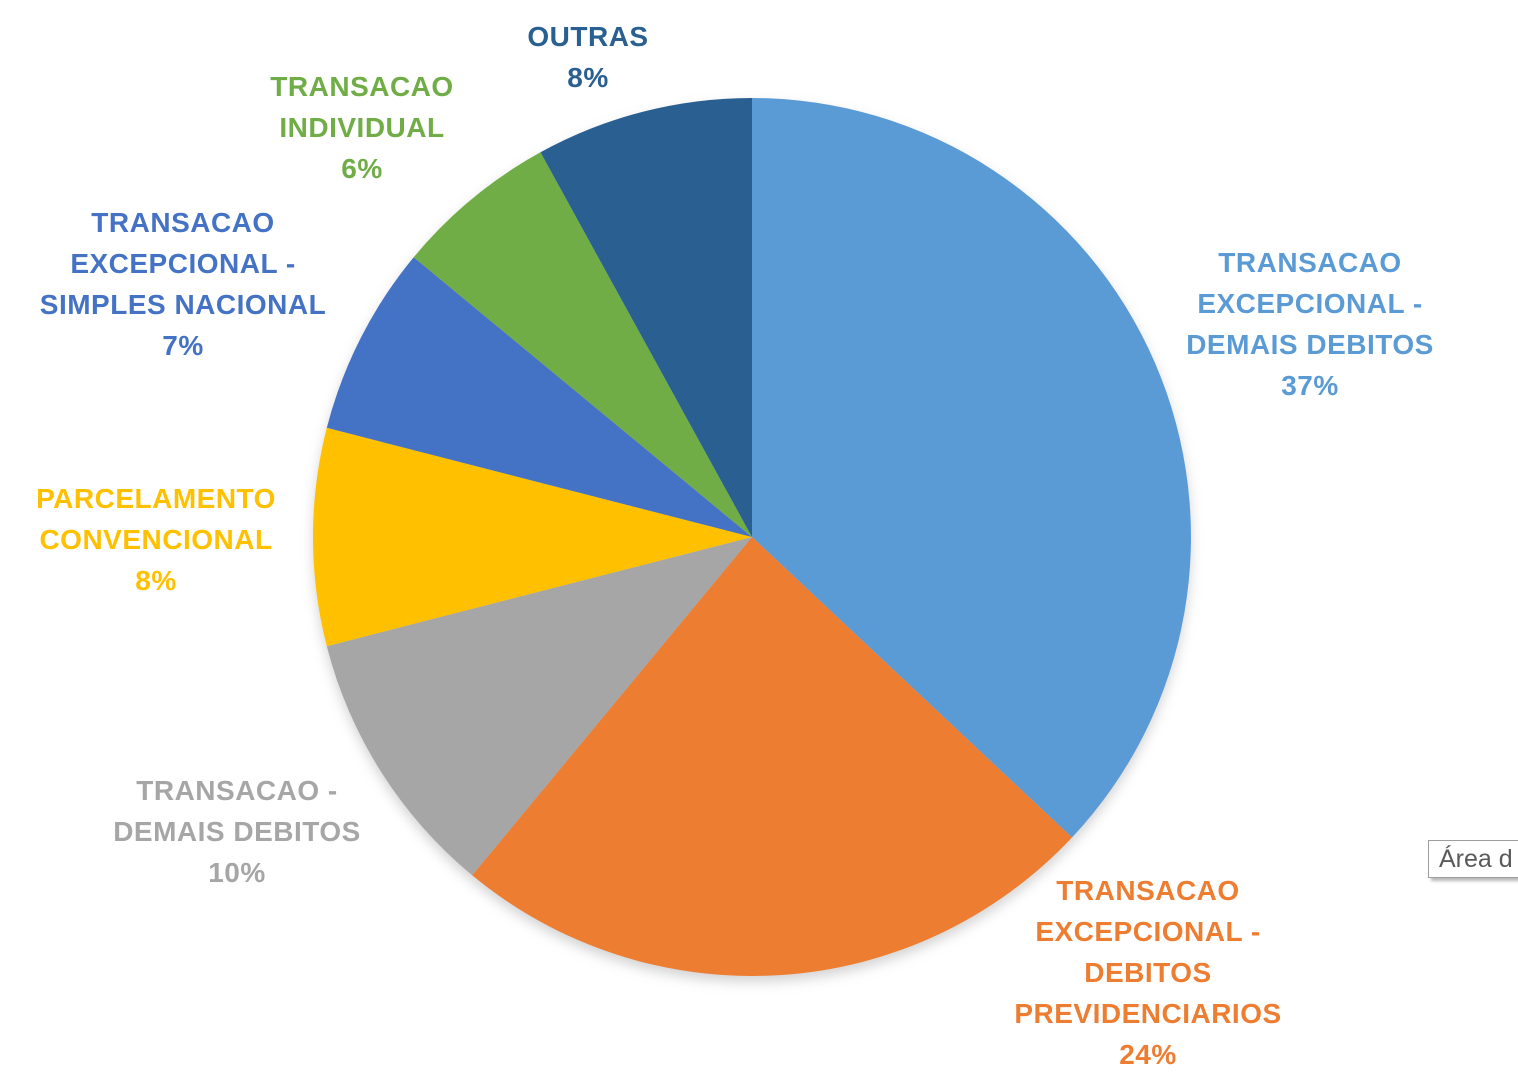  I want to click on chart-area-tooltip: Área d, so click(1473, 859).